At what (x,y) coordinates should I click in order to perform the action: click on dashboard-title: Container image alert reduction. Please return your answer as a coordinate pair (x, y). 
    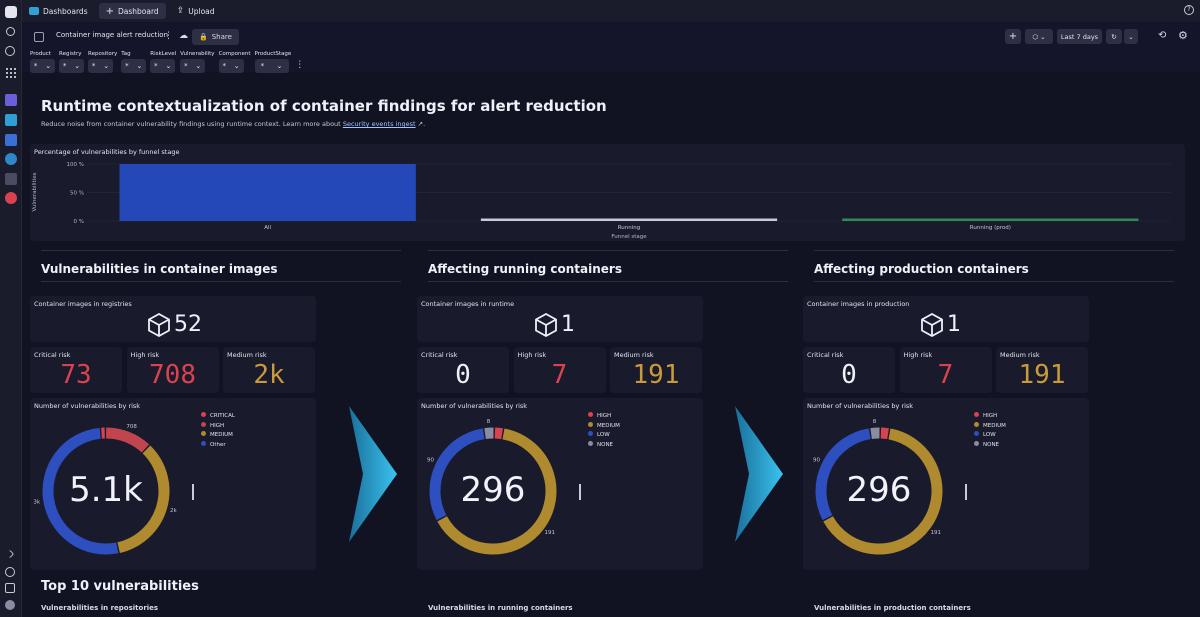
    Looking at the image, I should click on (112, 35).